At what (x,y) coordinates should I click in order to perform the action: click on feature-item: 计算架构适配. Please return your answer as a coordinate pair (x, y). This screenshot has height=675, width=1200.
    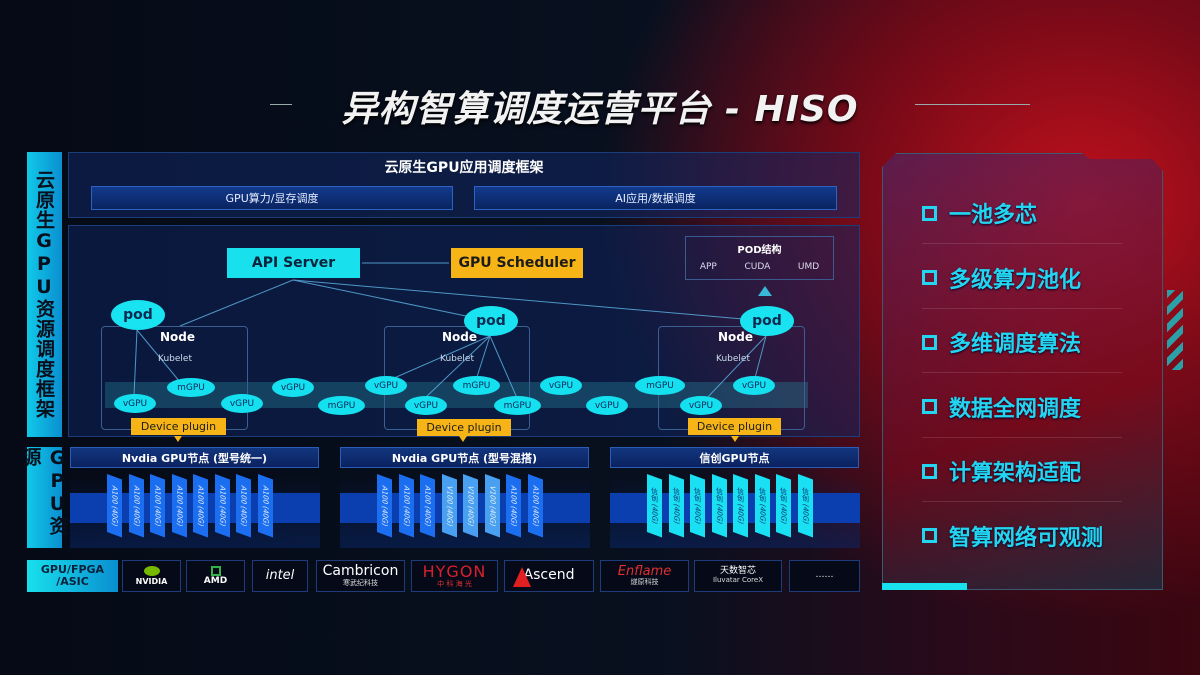
    Looking at the image, I should click on (1001, 471).